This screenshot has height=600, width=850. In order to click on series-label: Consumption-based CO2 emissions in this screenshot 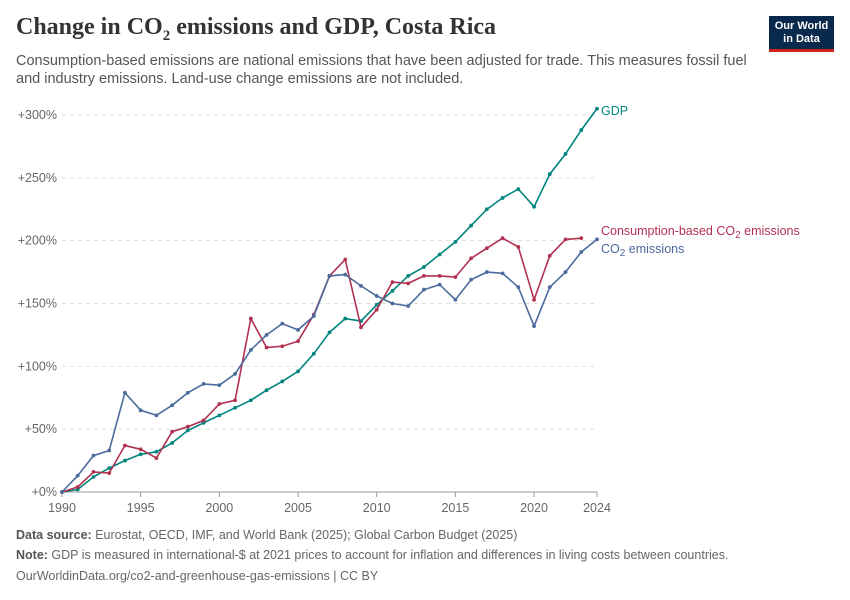, I will do `click(700, 232)`.